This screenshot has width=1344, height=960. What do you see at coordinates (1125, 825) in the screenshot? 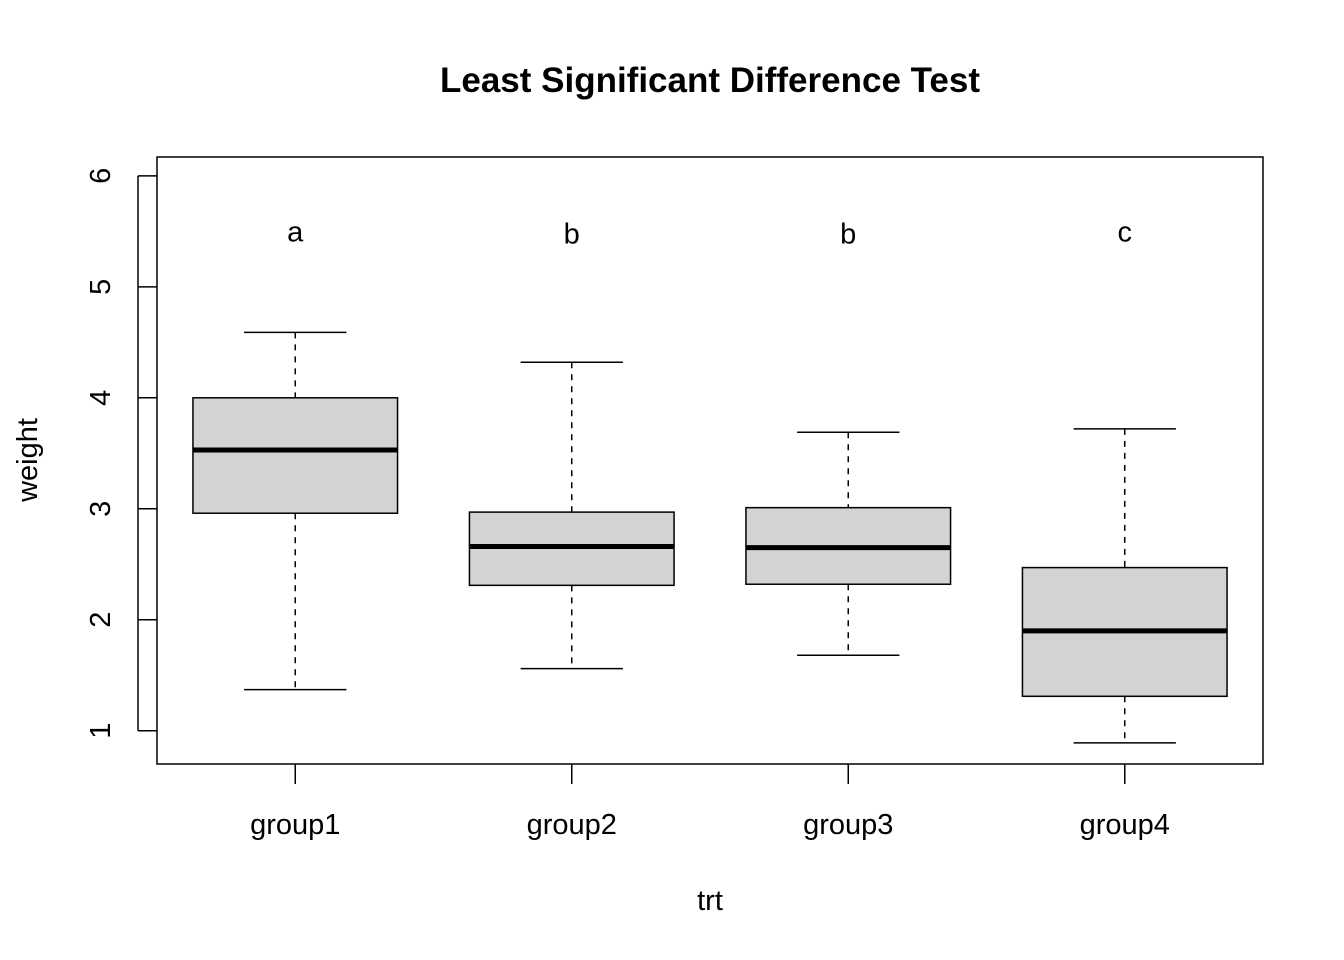
I see `x-tick-label-3: group4` at bounding box center [1125, 825].